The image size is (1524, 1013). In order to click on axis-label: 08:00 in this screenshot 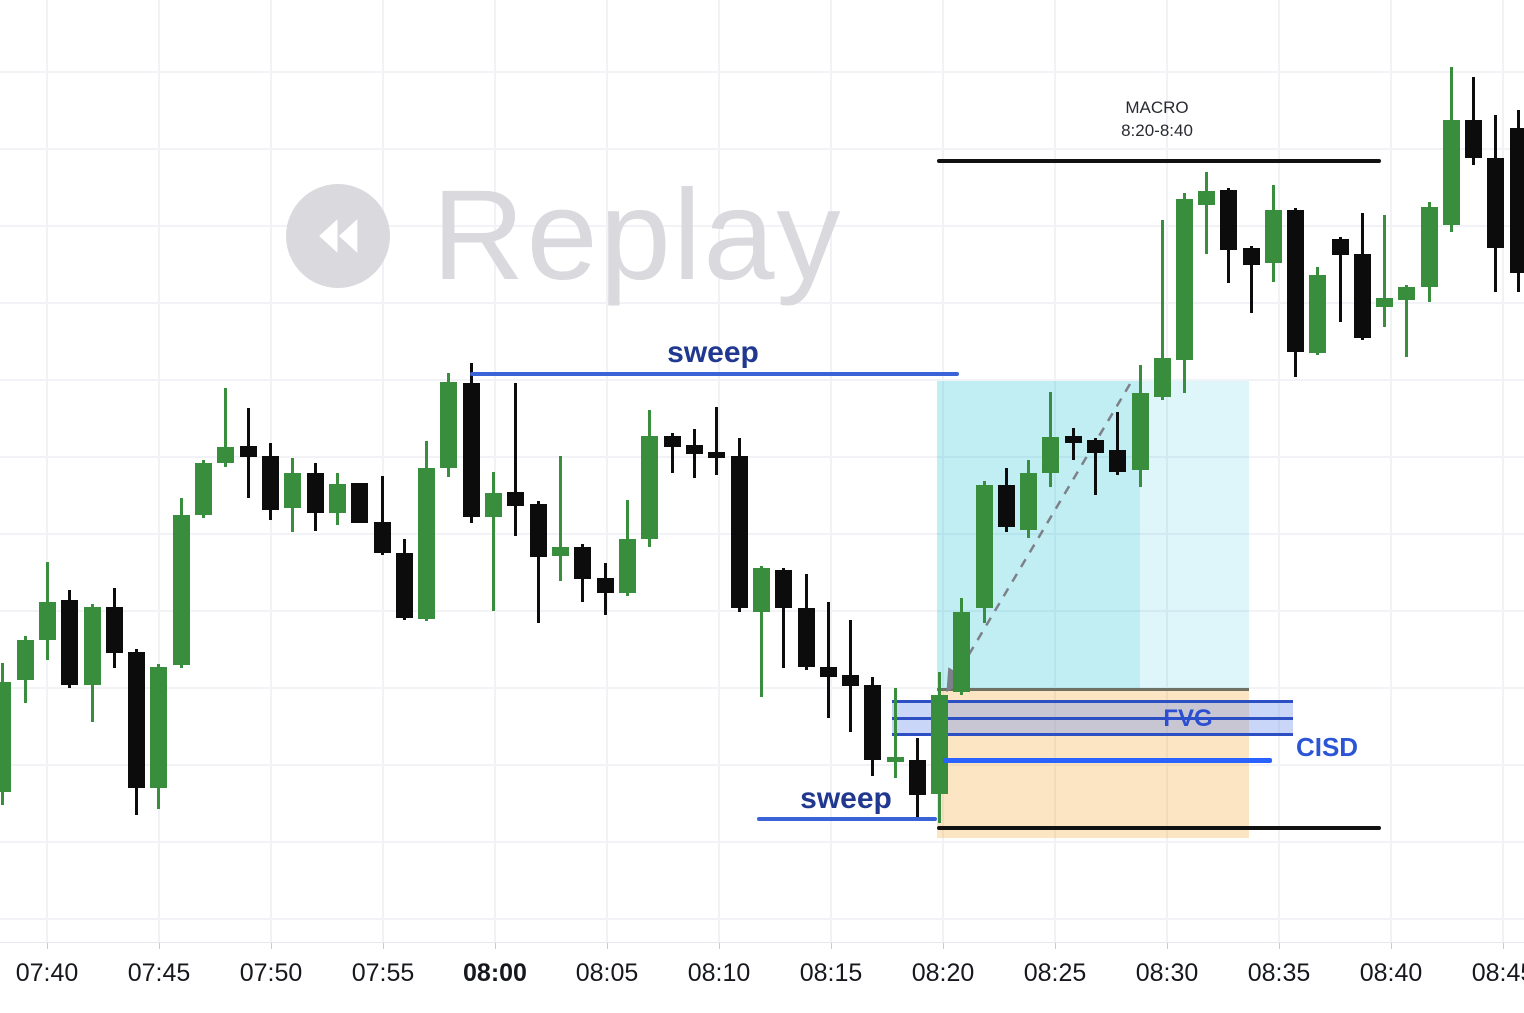, I will do `click(495, 973)`.